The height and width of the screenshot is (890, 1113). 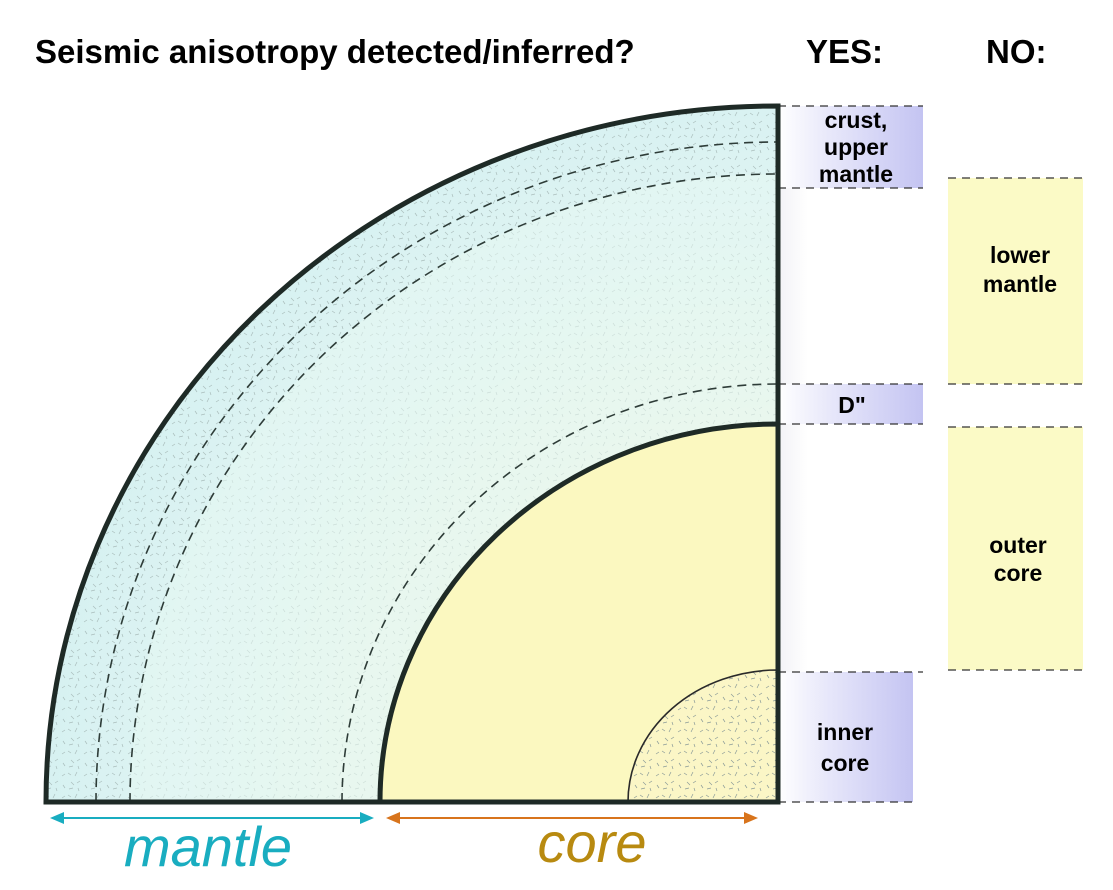 I want to click on no-band-lower-mantle, so click(x=1015, y=281).